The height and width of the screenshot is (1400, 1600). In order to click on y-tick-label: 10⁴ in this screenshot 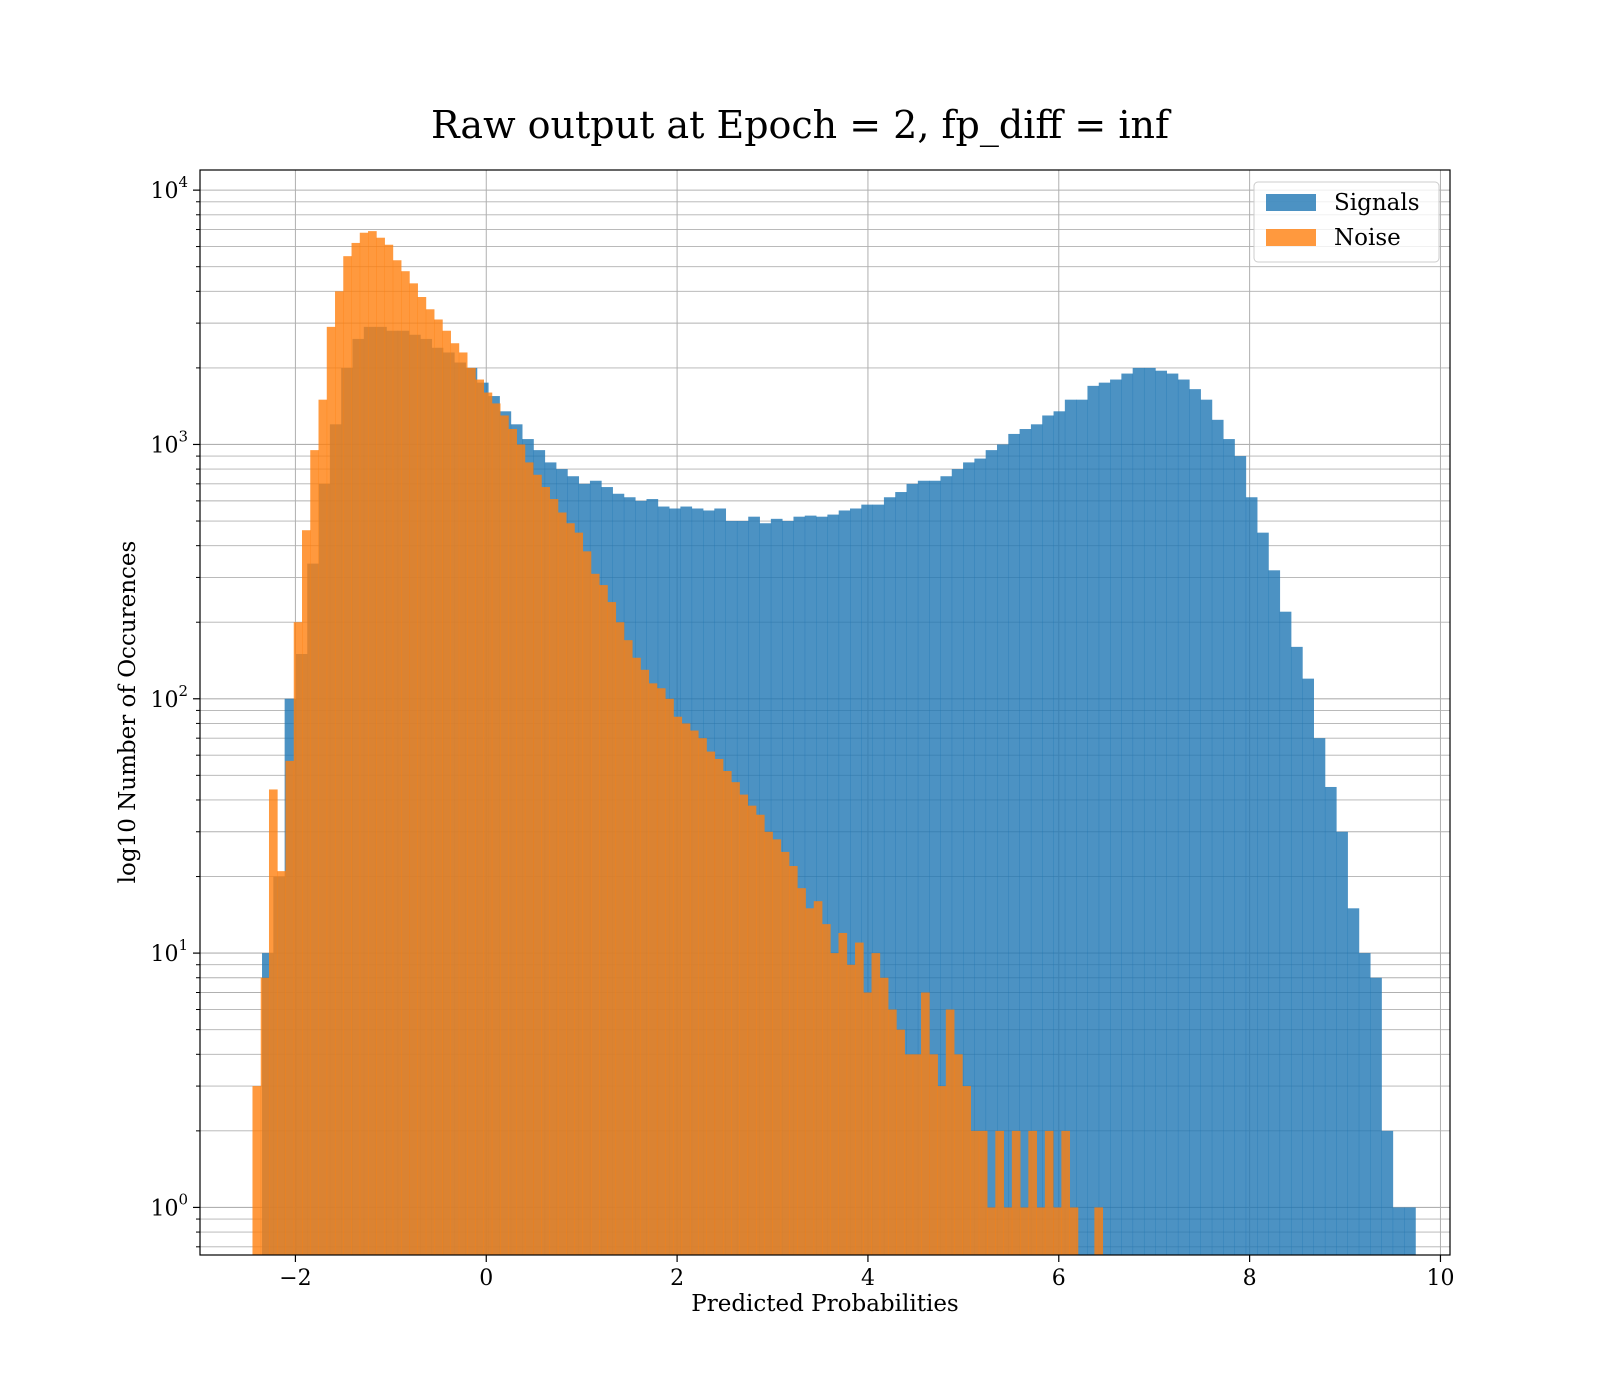, I will do `click(169, 188)`.